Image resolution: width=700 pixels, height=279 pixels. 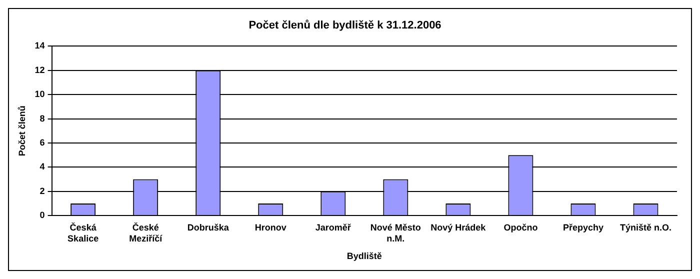 I want to click on x-tick-label: Týniště n.O., so click(x=646, y=227).